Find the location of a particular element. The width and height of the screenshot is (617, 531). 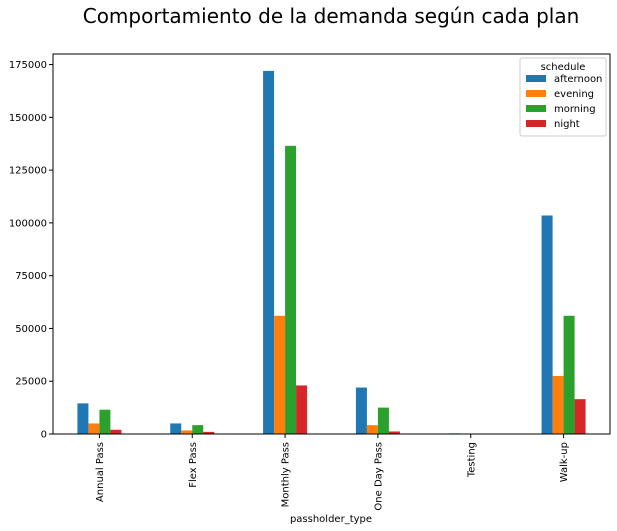

legend-label-morning: morning is located at coordinates (575, 109).